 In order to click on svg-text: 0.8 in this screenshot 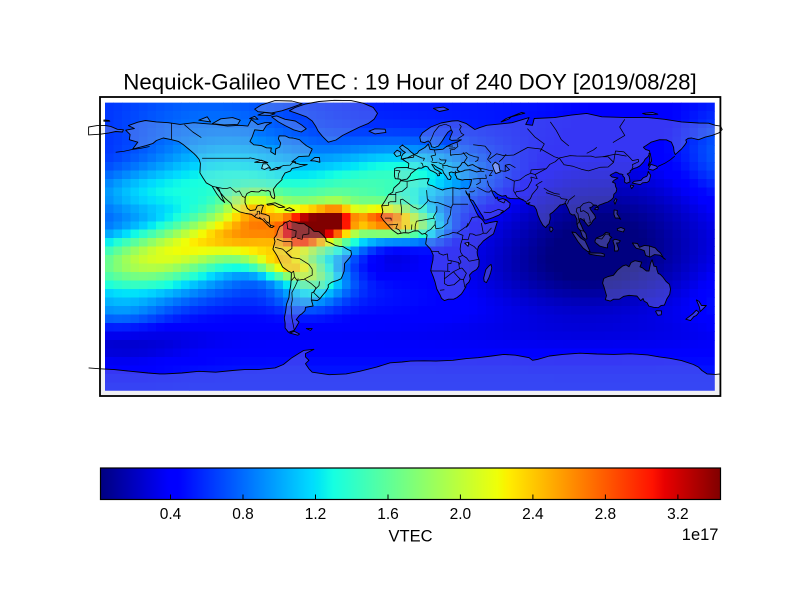, I will do `click(243, 514)`.